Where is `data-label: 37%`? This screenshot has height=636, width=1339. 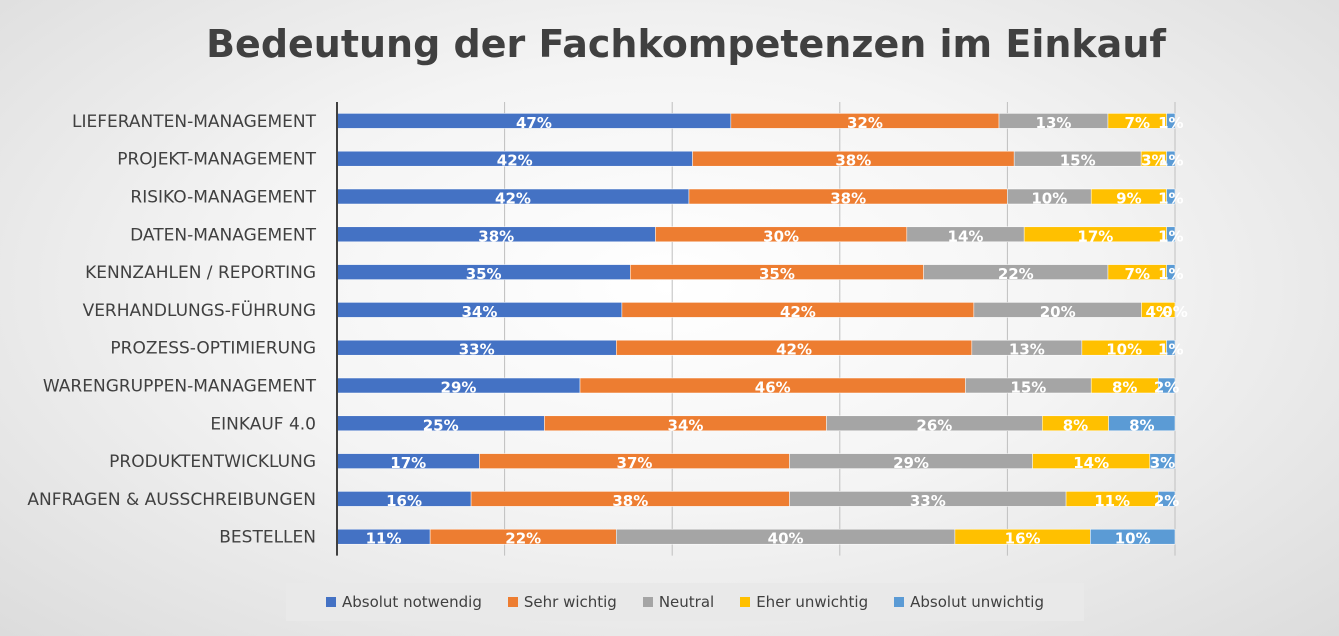
data-label: 37% is located at coordinates (635, 463).